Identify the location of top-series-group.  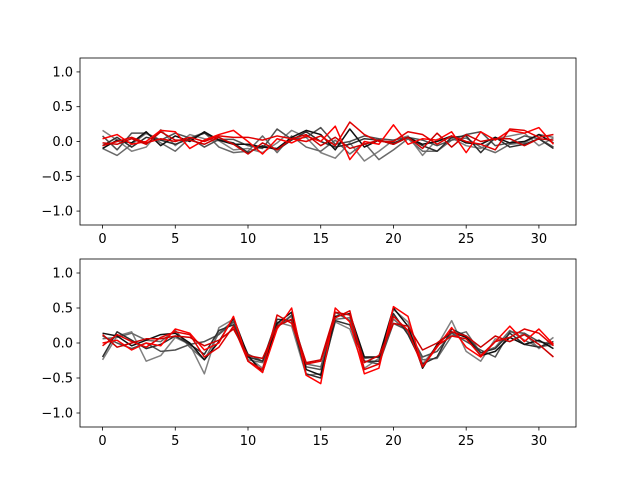
(328, 141).